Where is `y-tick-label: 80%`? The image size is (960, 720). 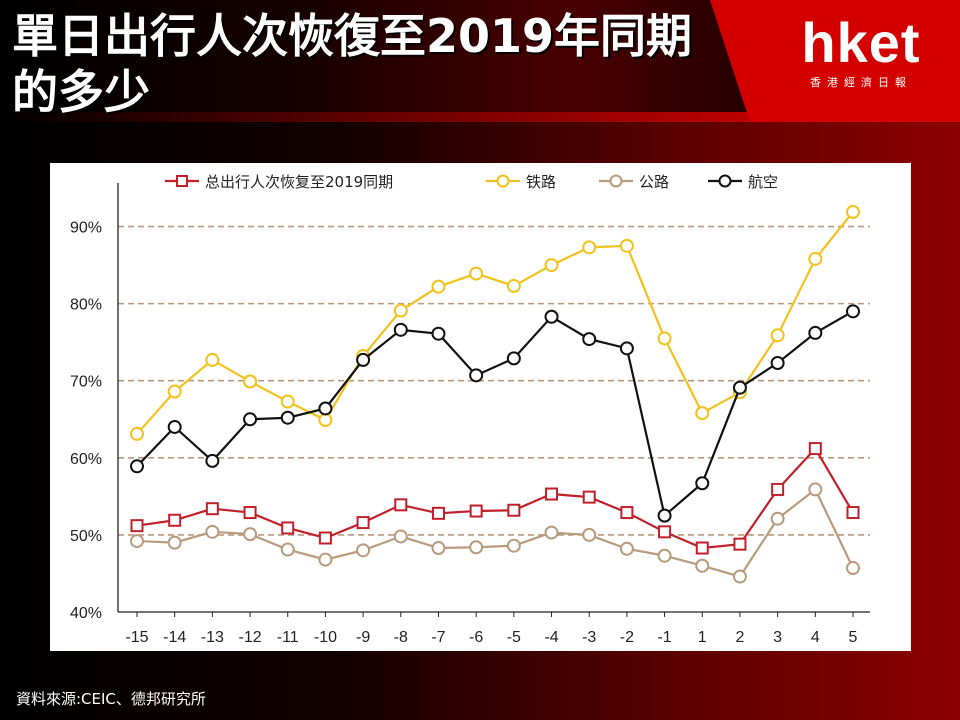
y-tick-label: 80% is located at coordinates (86, 305).